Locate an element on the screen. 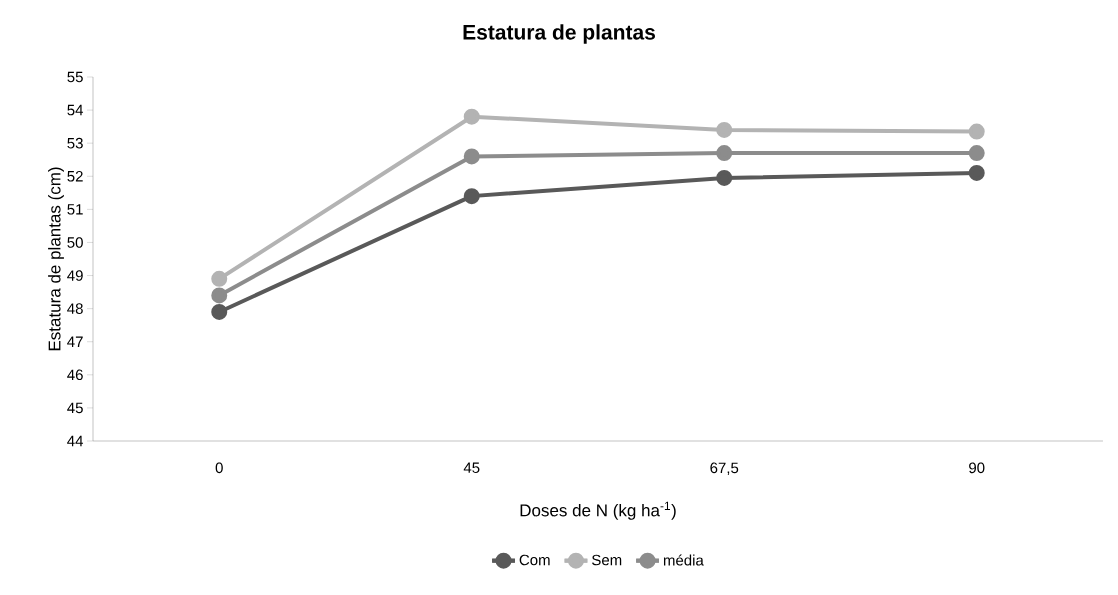 The height and width of the screenshot is (595, 1118). y-tick-label: 49 is located at coordinates (75, 275).